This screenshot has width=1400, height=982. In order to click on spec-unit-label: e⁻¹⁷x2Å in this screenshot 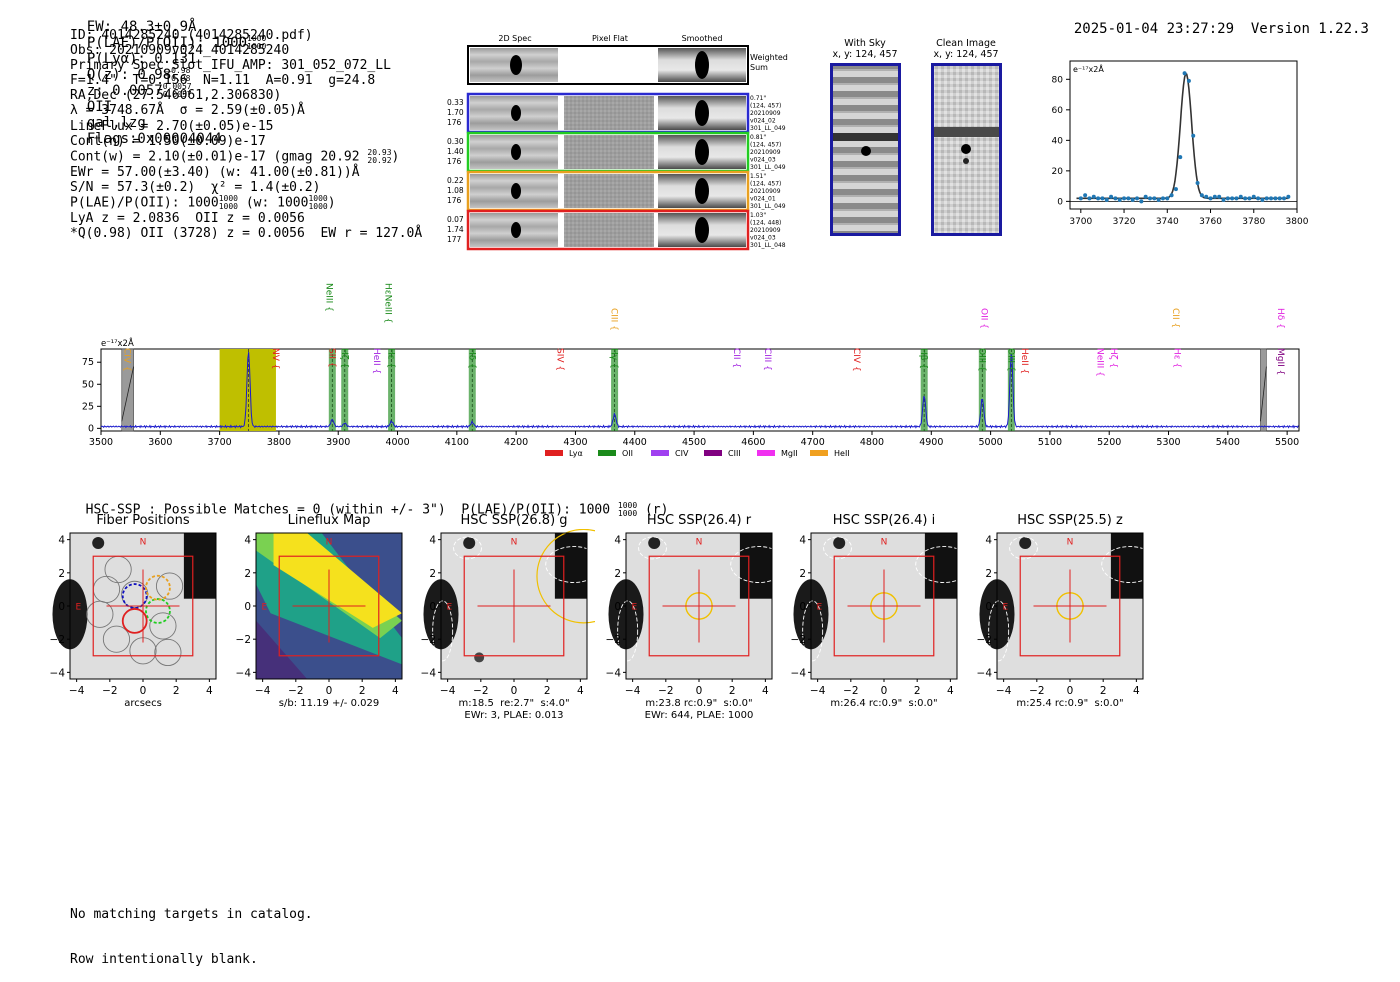, I will do `click(117, 343)`.